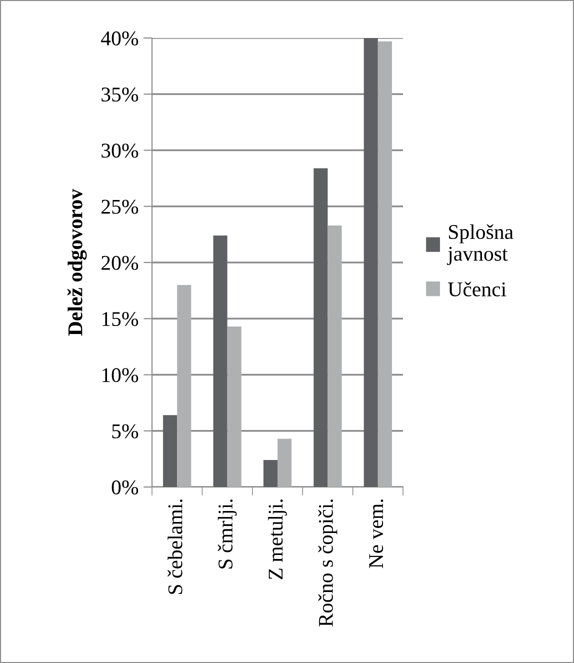  What do you see at coordinates (120, 375) in the screenshot?
I see `y-tick-label: 10%` at bounding box center [120, 375].